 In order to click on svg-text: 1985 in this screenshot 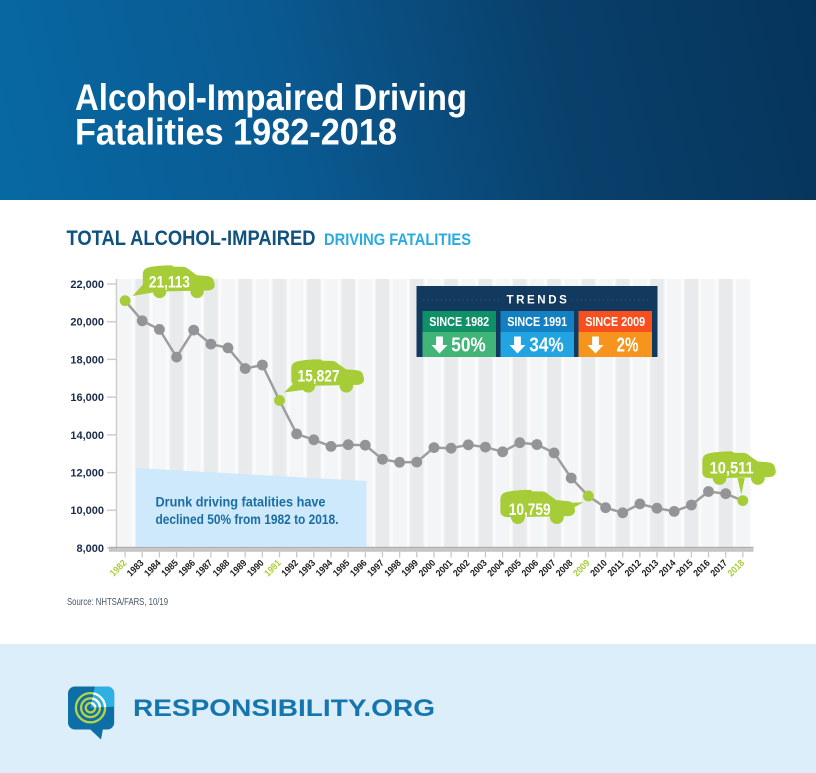, I will do `click(170, 568)`.